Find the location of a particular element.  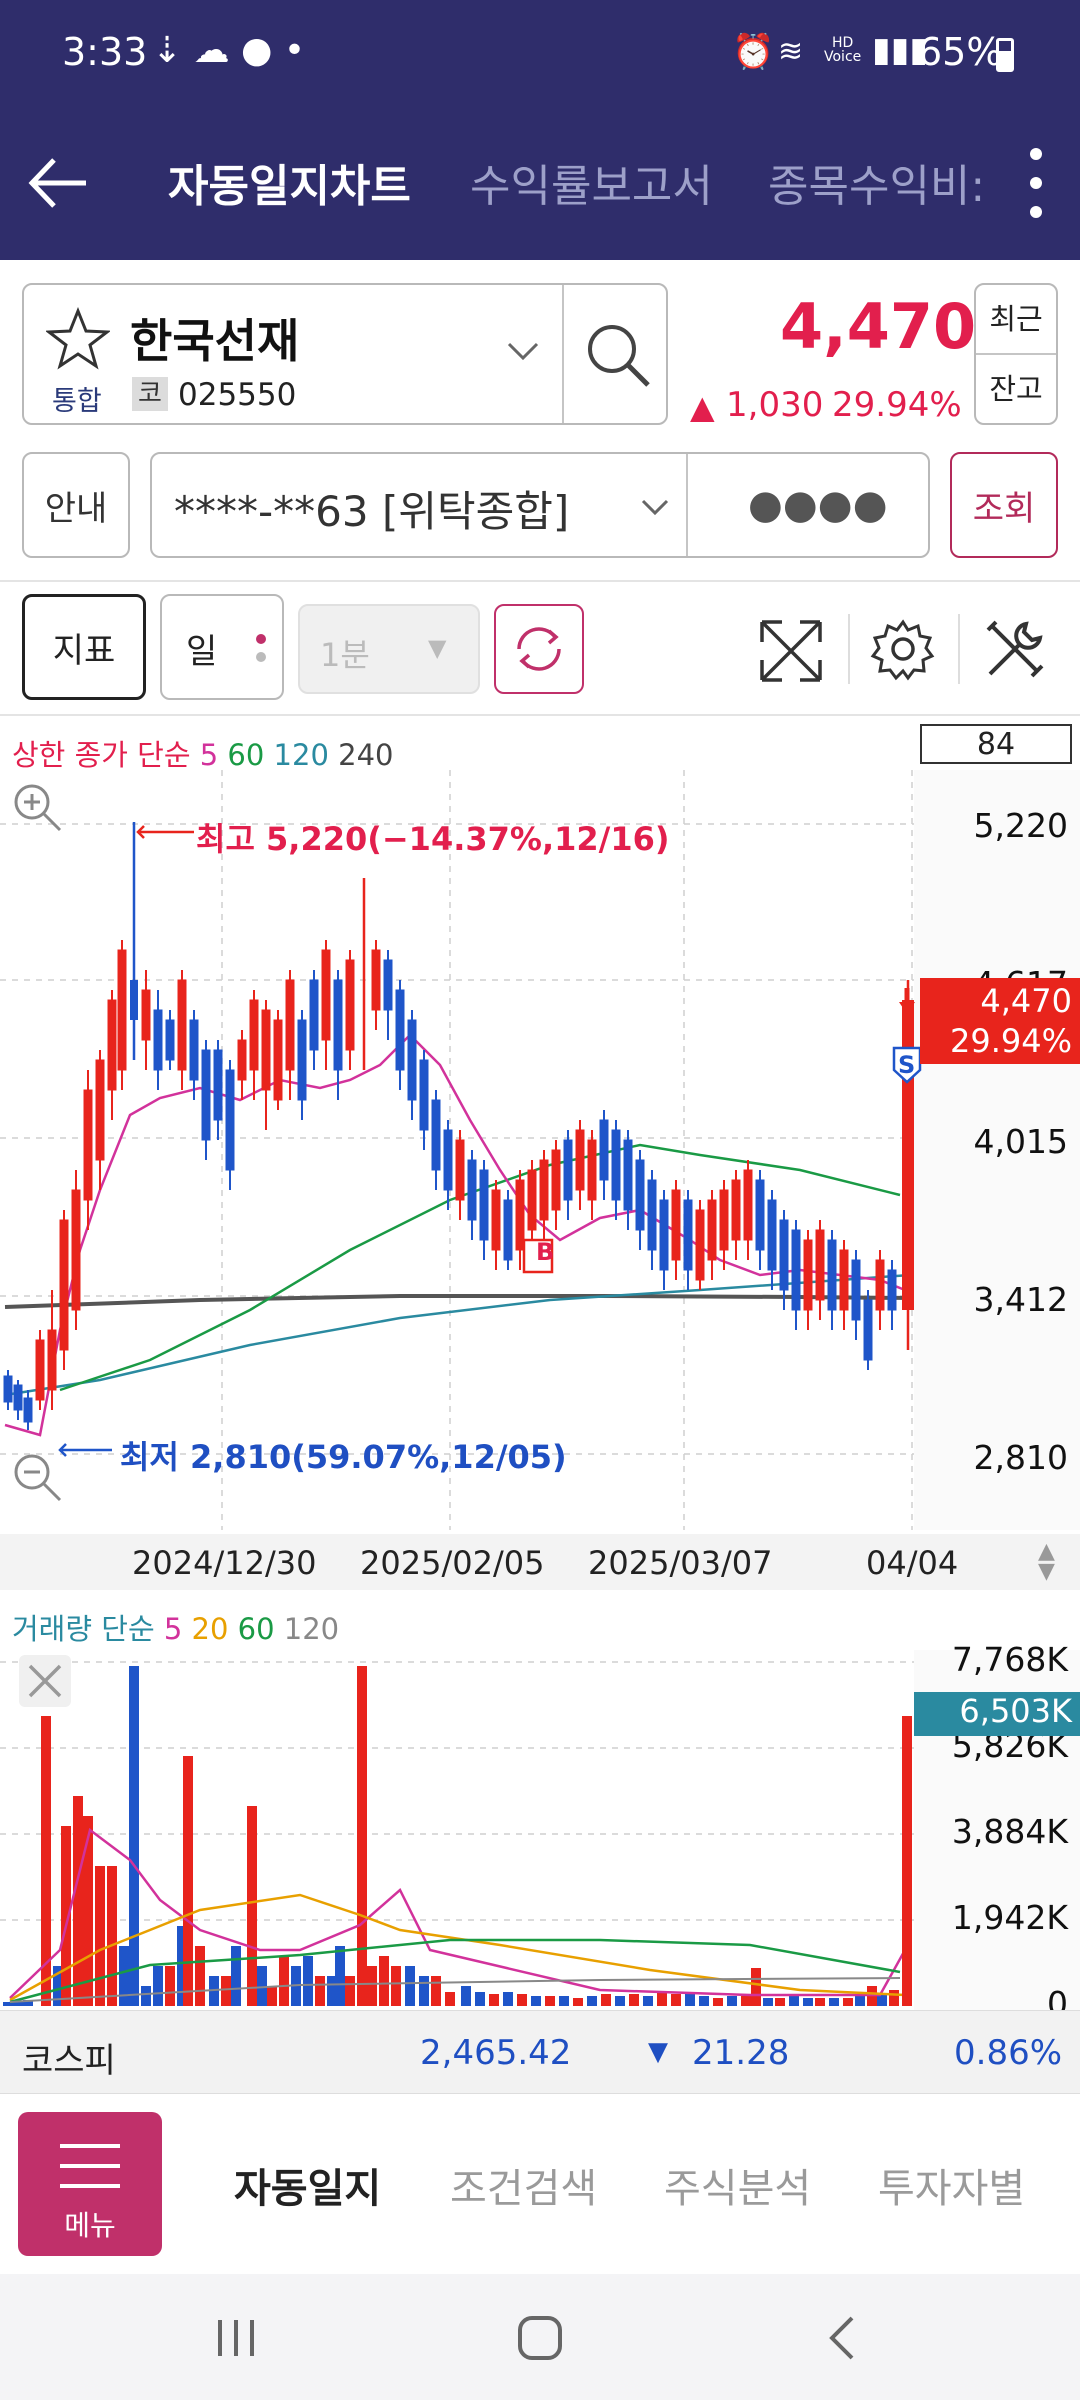

tab-auto-journal-chart: 자동일지차트 is located at coordinates (289, 186).